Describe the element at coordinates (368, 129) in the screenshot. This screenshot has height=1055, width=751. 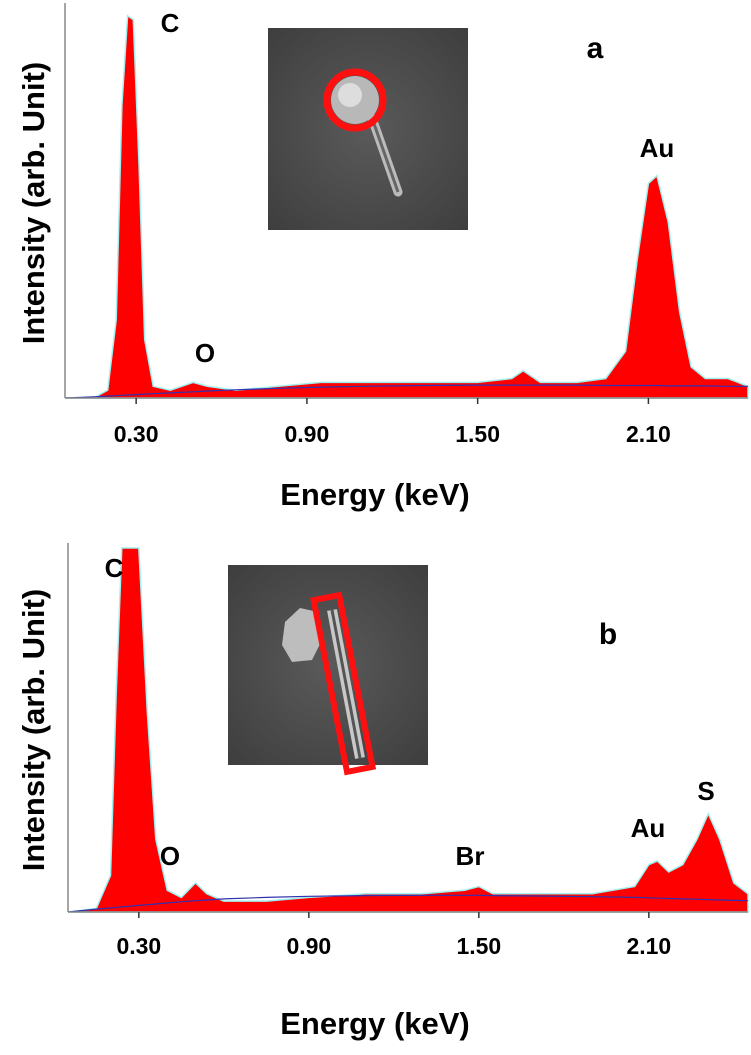
I see `inset-image-a` at that location.